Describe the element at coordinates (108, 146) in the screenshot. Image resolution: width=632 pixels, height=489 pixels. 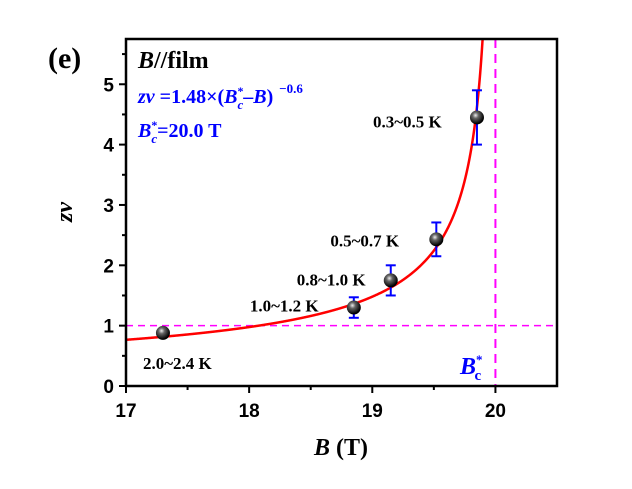
I see `y-tick-label: 4` at that location.